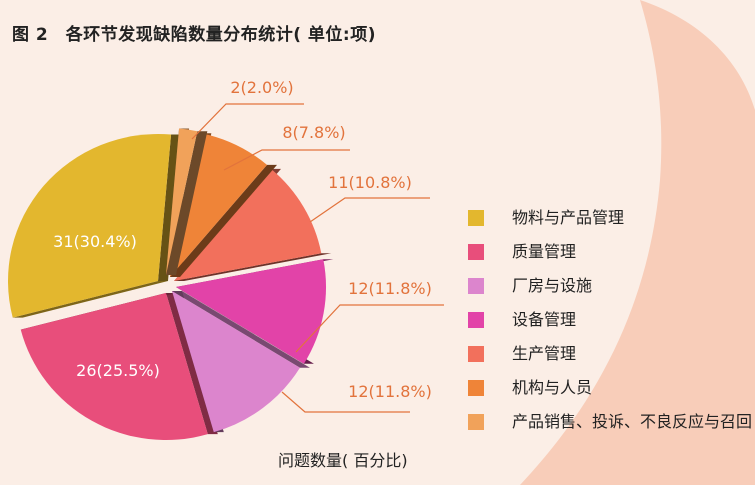 This screenshot has height=485, width=755. Describe the element at coordinates (313, 132) in the screenshot. I see `slice-label: 8(7.8%)` at that location.